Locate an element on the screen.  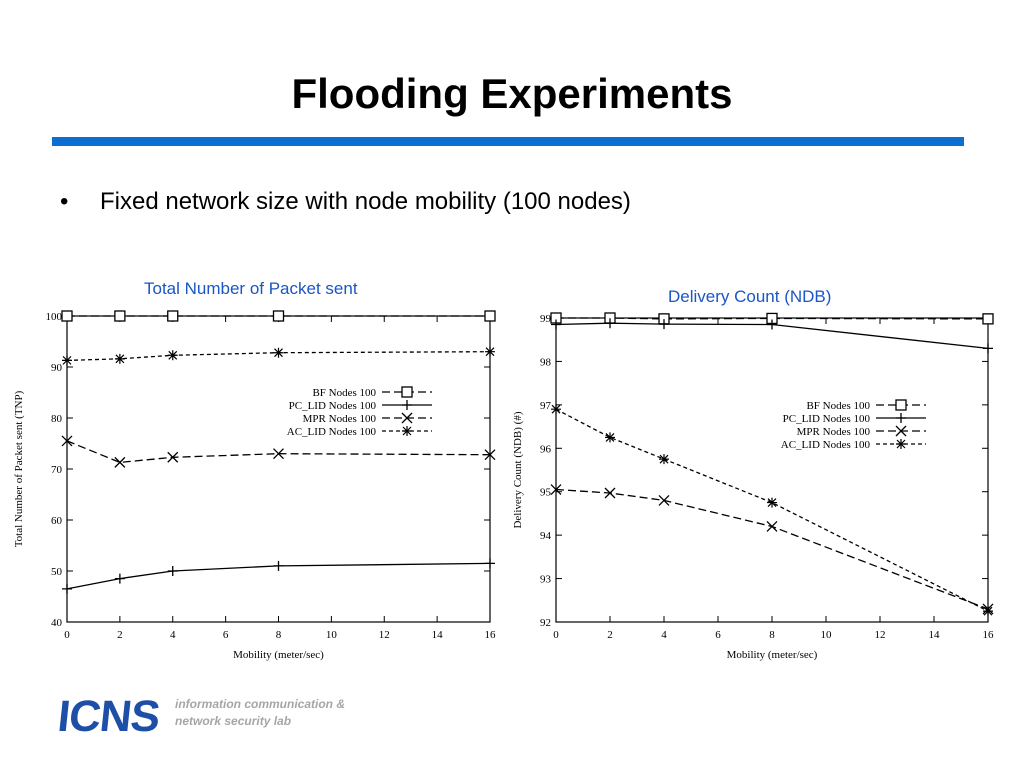
ndb-point-1-0-shape is located at coordinates (556, 324).